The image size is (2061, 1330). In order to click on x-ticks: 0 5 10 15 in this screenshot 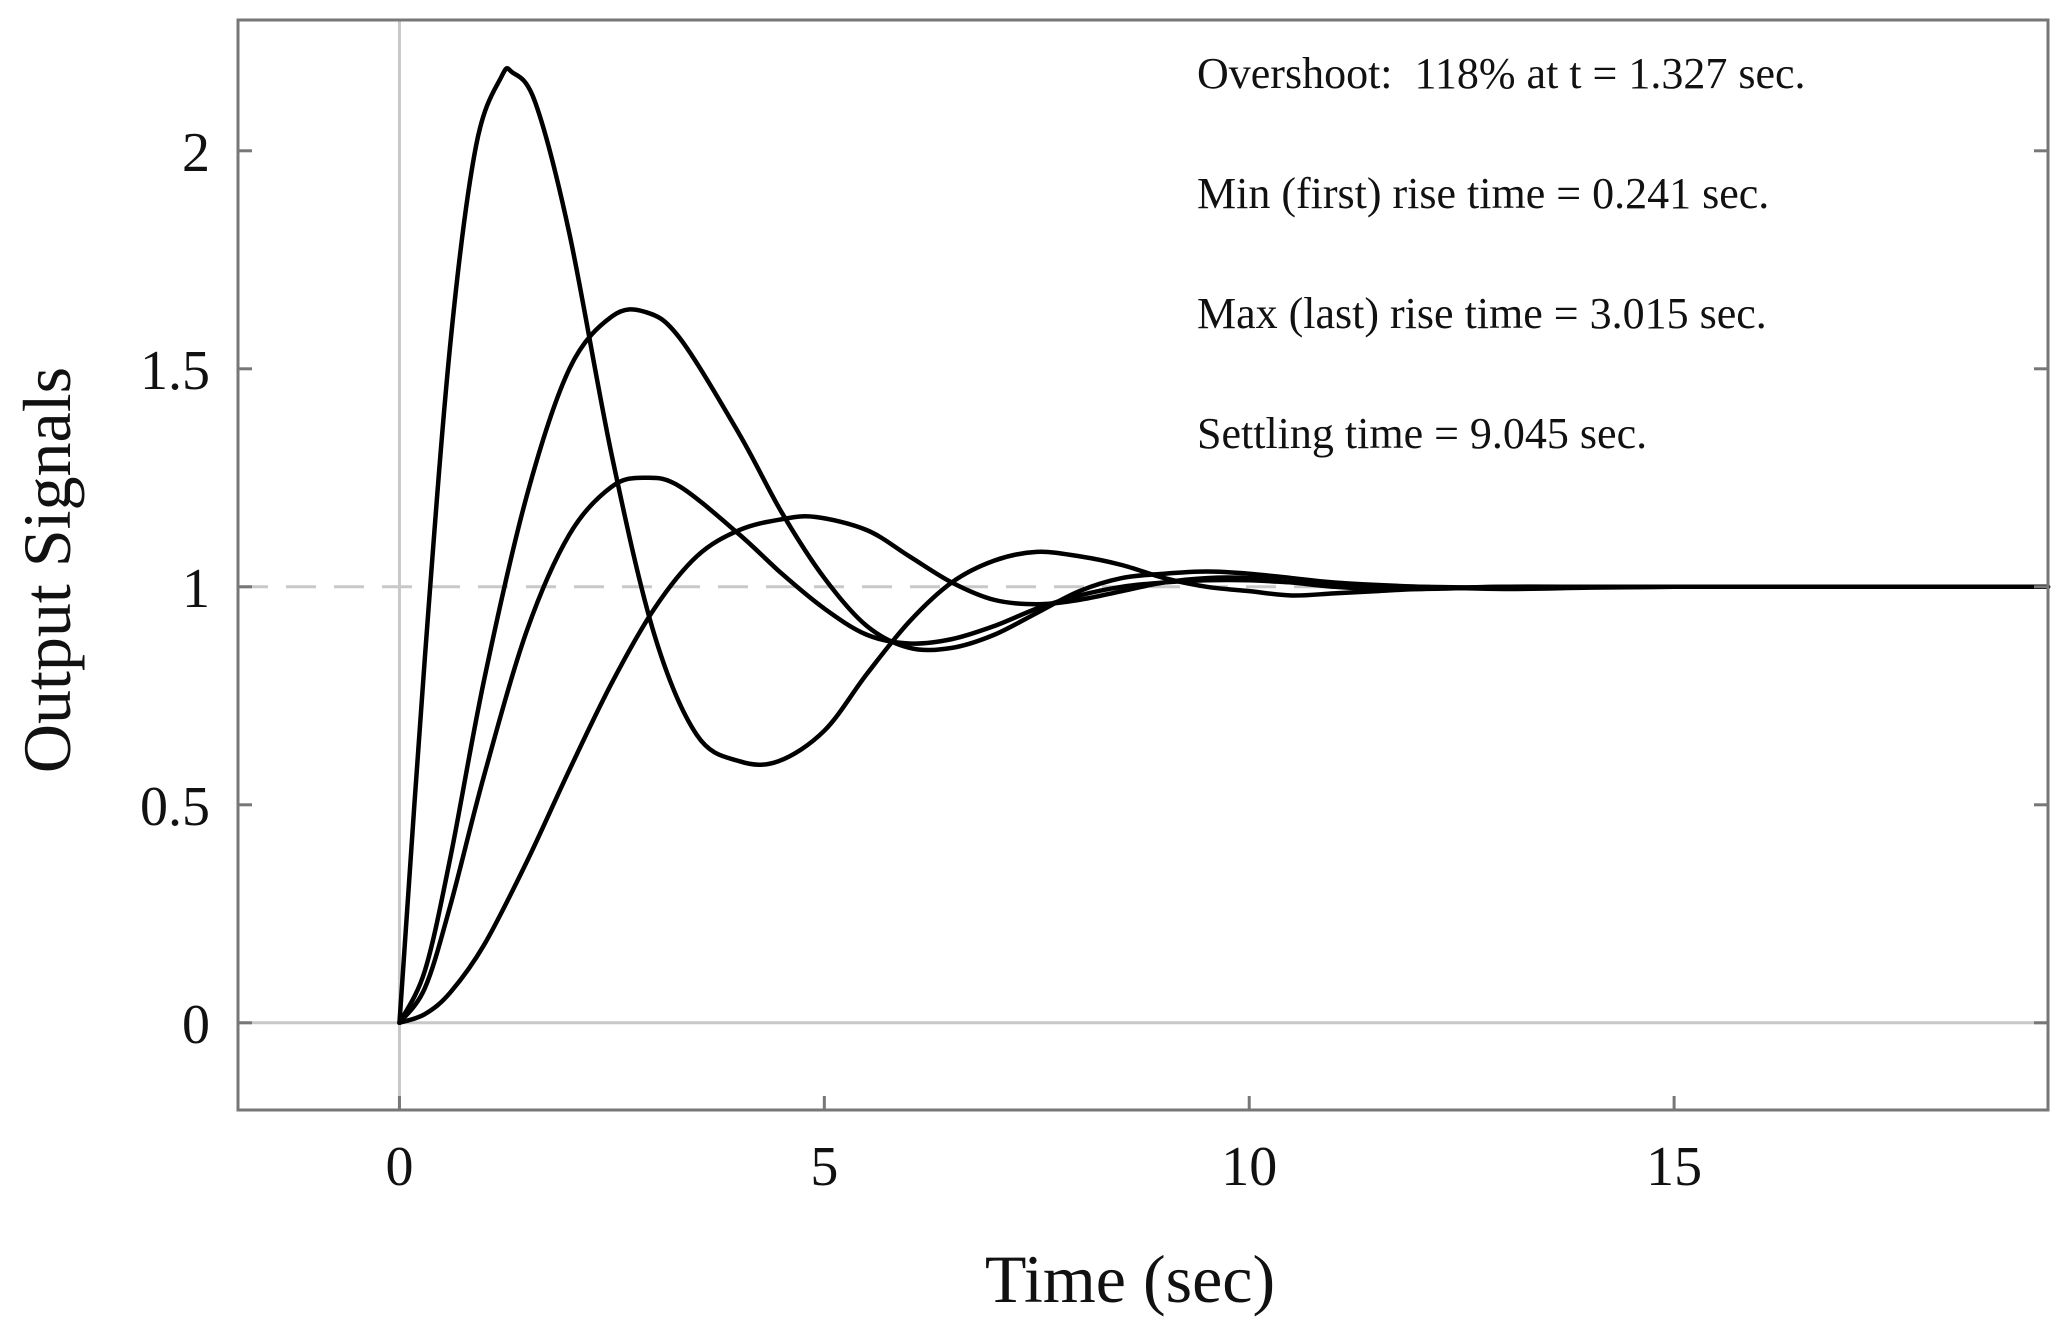, I will do `click(1043, 1147)`.